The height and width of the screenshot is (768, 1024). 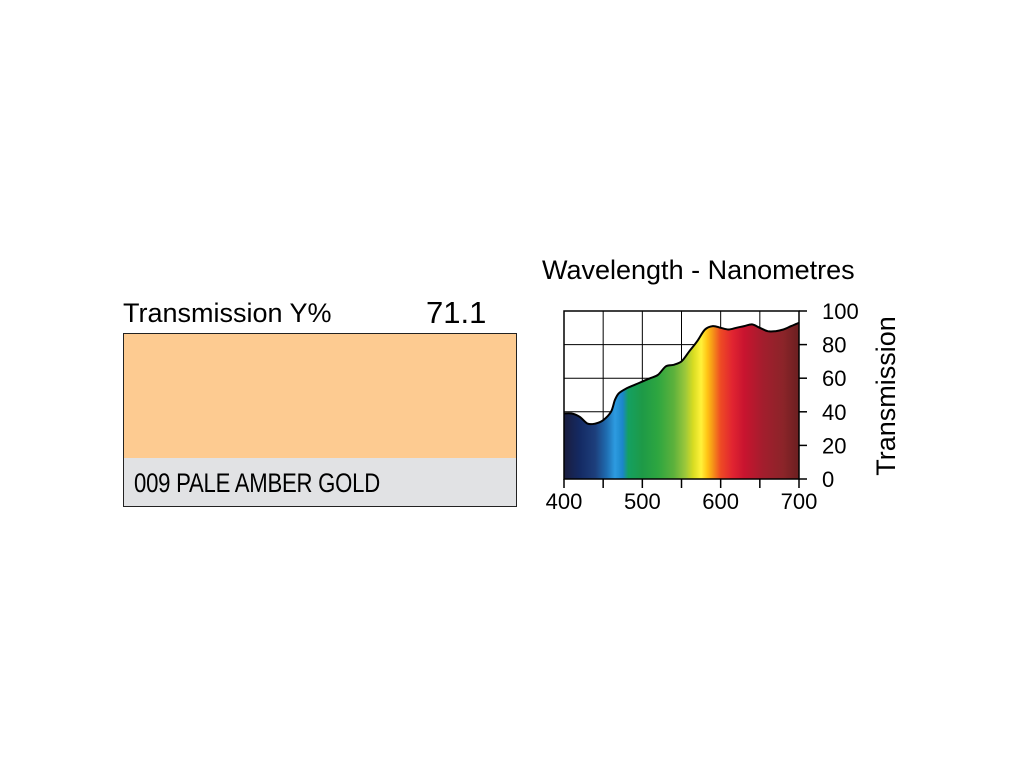 What do you see at coordinates (886, 396) in the screenshot?
I see `y-axis-label: Transmission` at bounding box center [886, 396].